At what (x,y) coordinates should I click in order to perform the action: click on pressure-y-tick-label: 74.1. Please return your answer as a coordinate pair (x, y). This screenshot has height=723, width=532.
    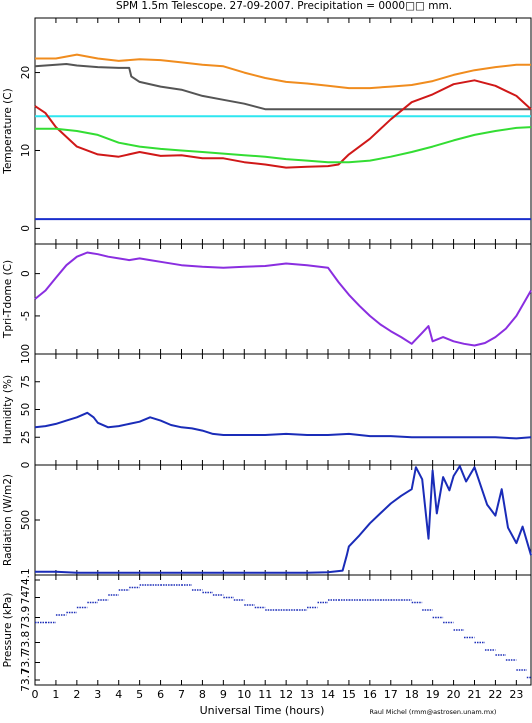
    Looking at the image, I should click on (26, 579).